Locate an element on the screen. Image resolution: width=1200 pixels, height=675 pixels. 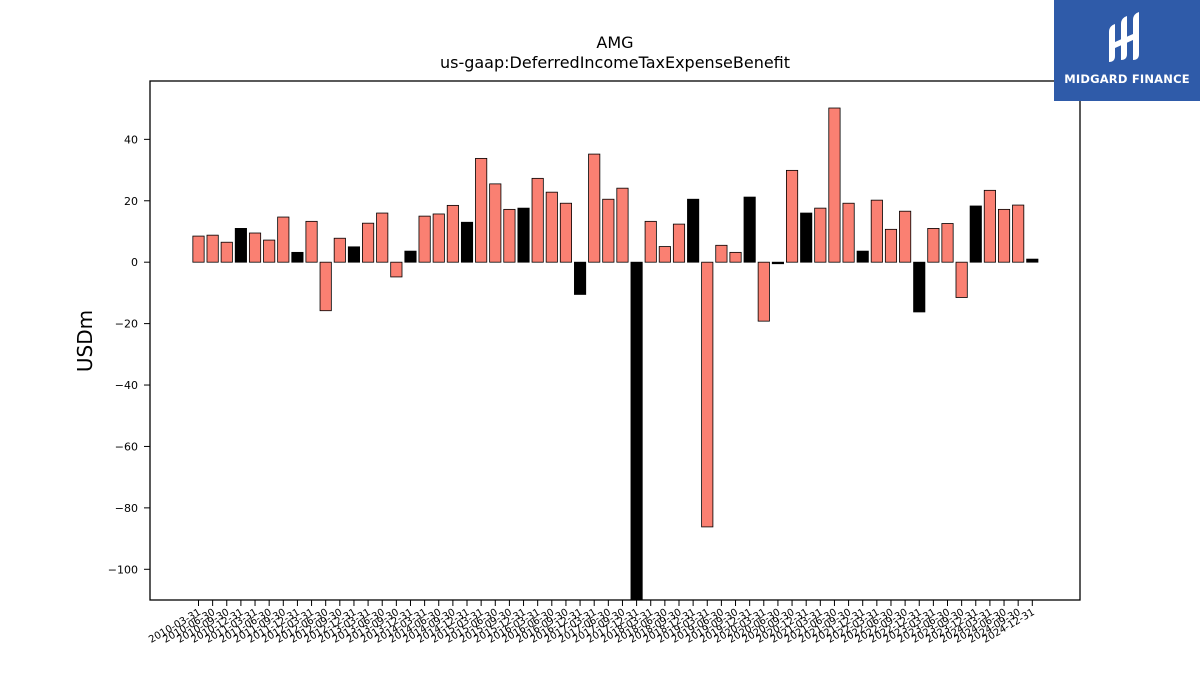
y-tick-label: 40 is located at coordinates (131, 139).